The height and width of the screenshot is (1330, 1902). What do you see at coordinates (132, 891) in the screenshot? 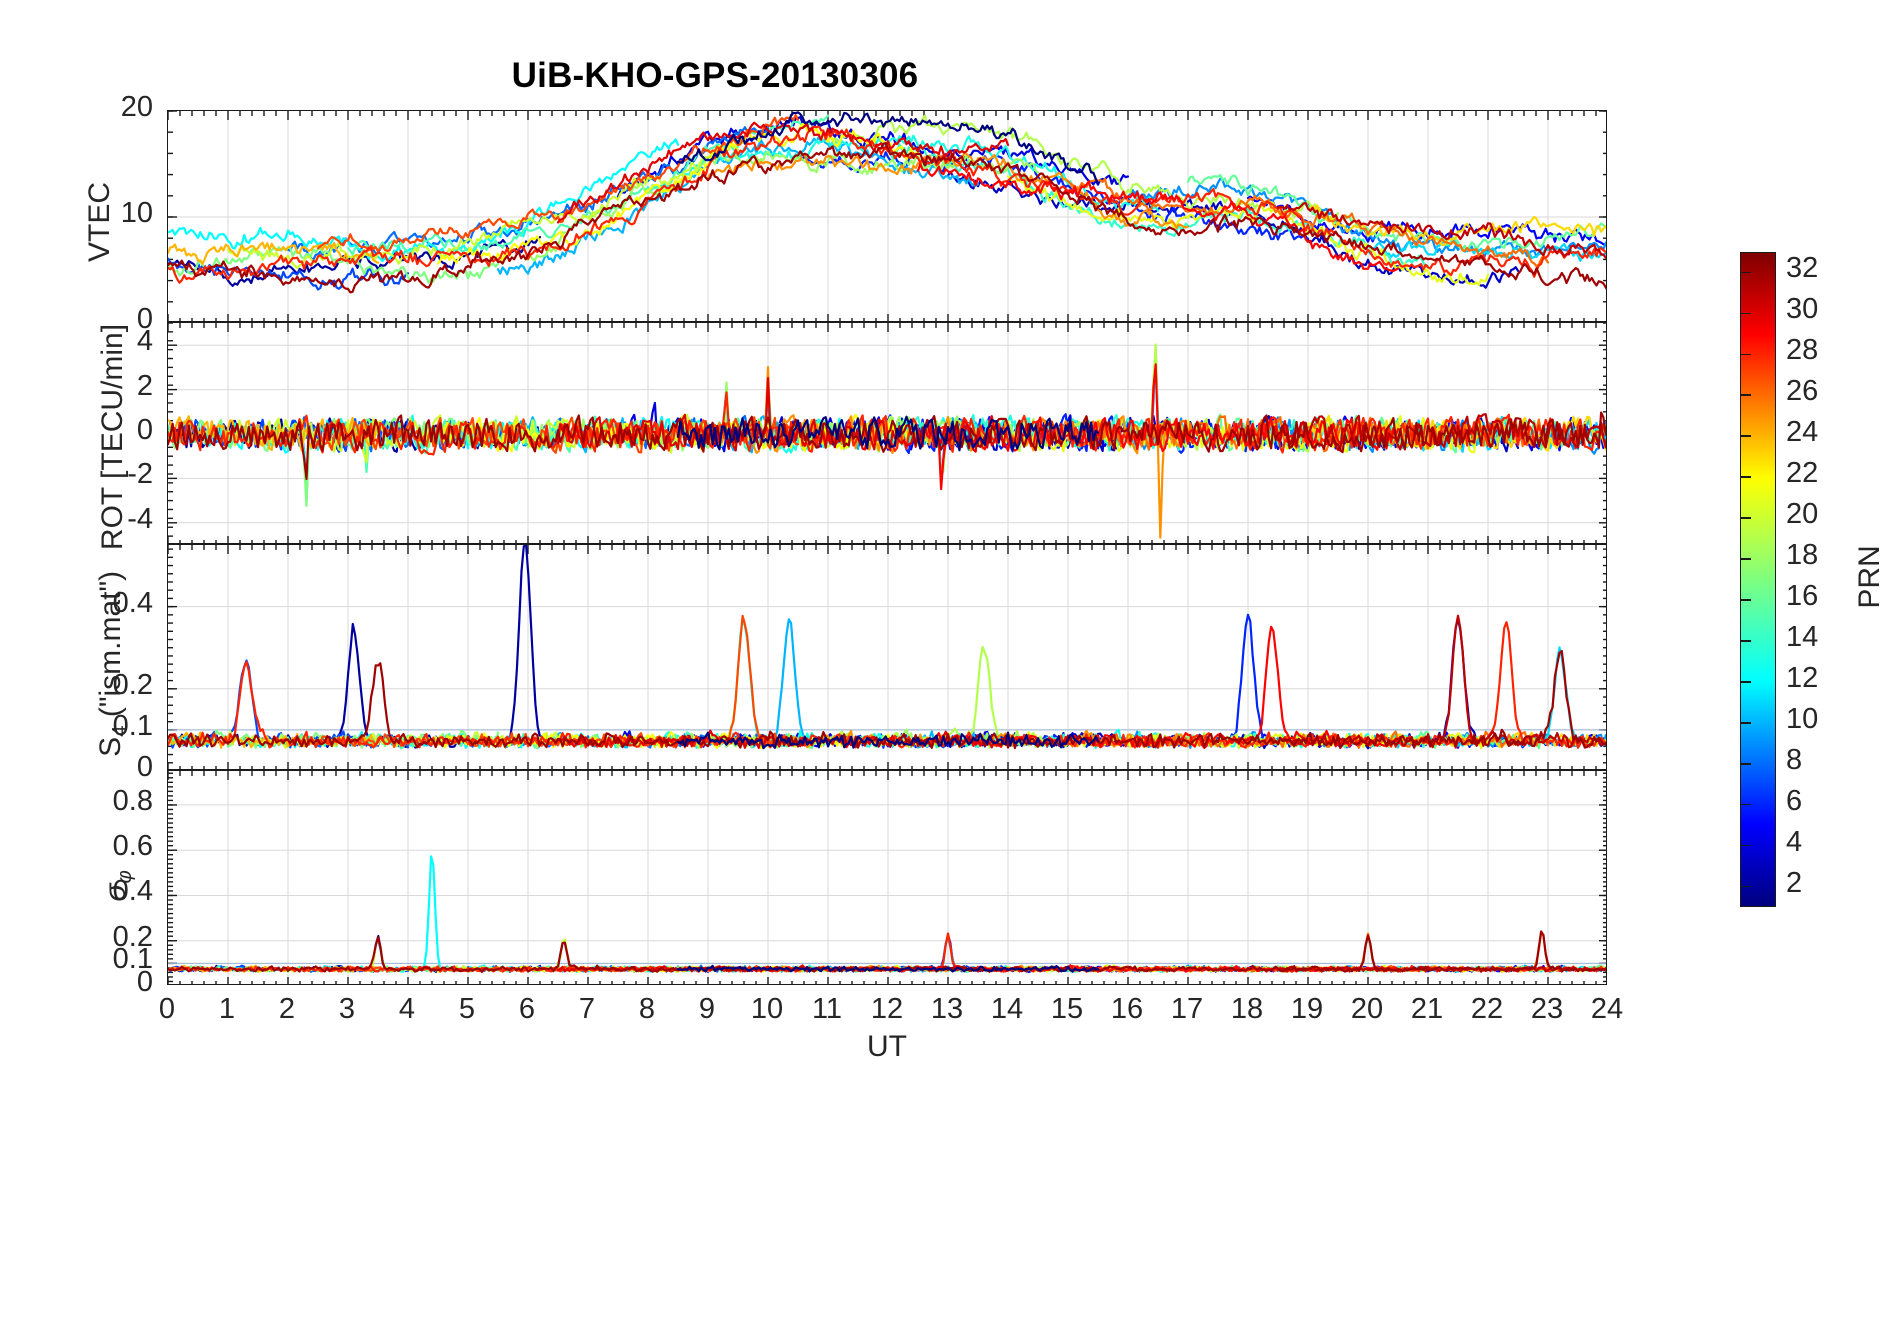
I see `panel-sigma-ytick-0p4: 0.4` at bounding box center [132, 891].